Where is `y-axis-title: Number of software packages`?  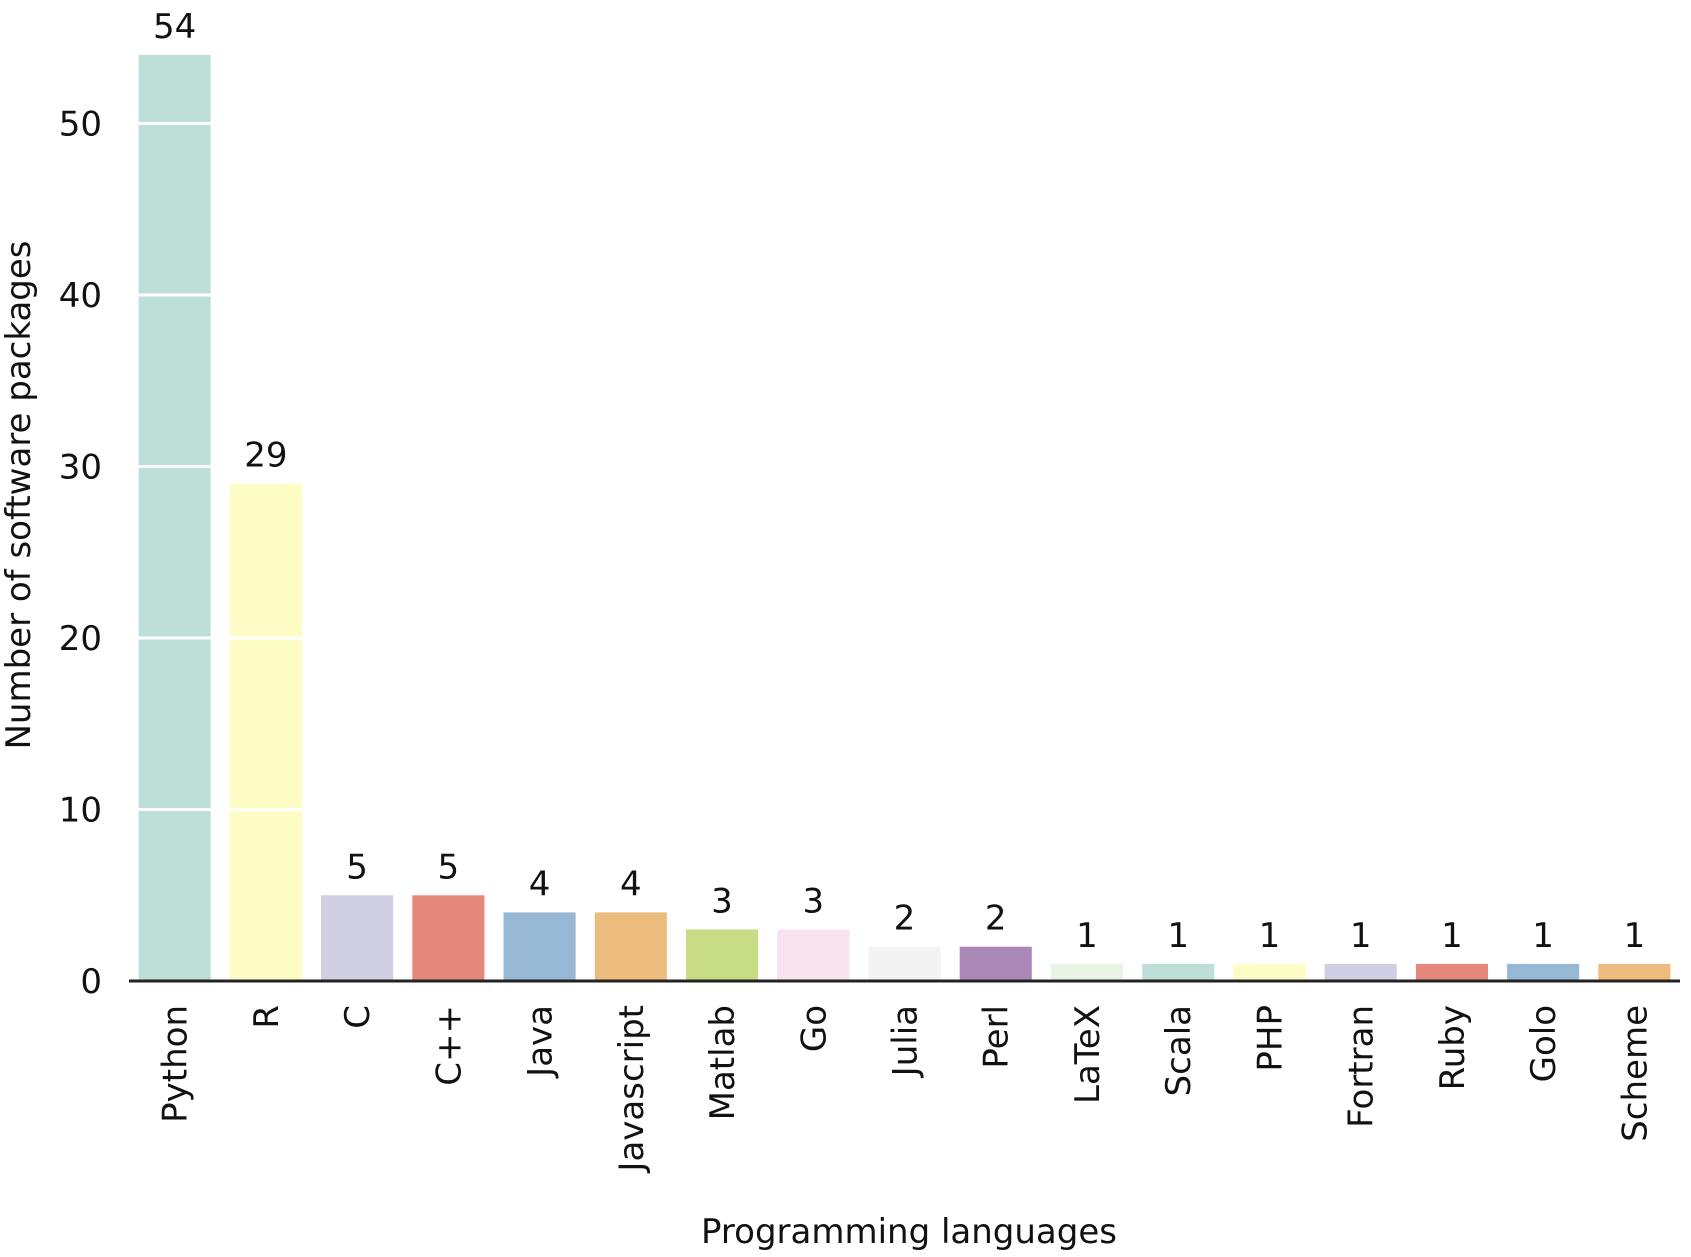 y-axis-title: Number of software packages is located at coordinates (19, 494).